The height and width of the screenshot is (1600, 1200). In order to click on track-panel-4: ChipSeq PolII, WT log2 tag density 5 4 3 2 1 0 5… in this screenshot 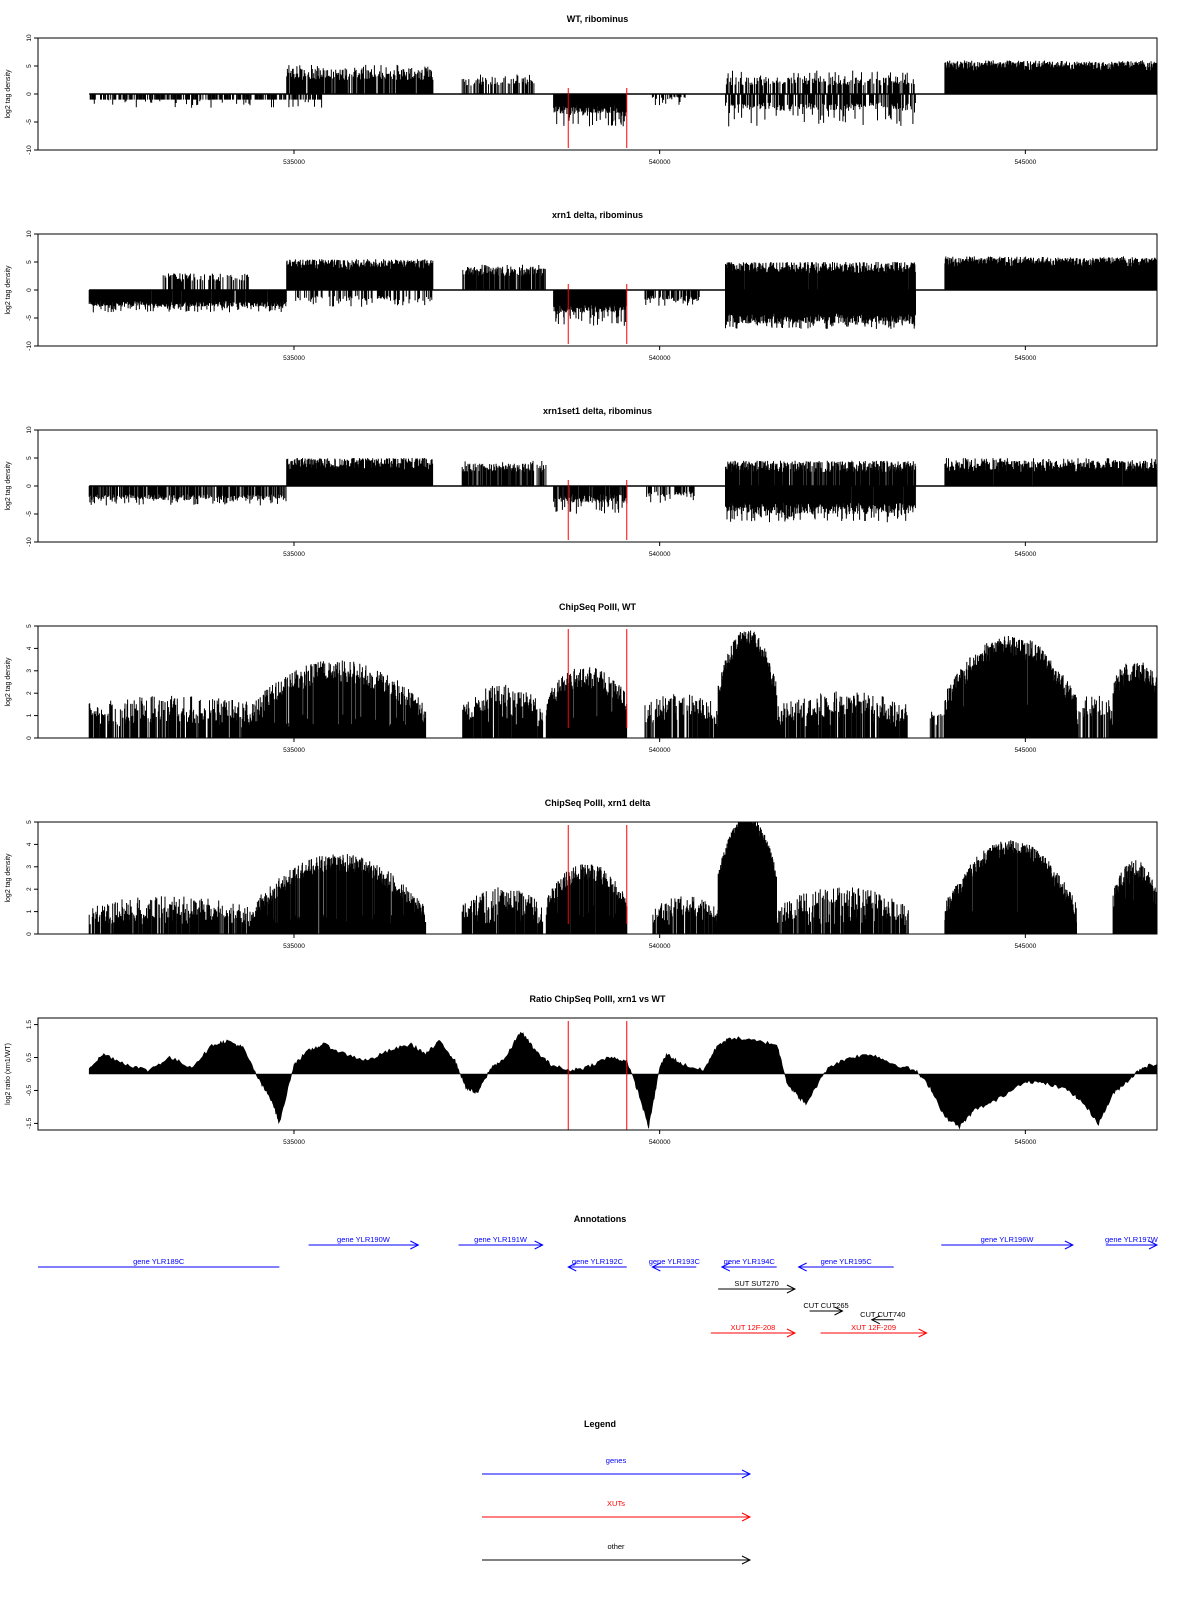, I will do `click(581, 678)`.